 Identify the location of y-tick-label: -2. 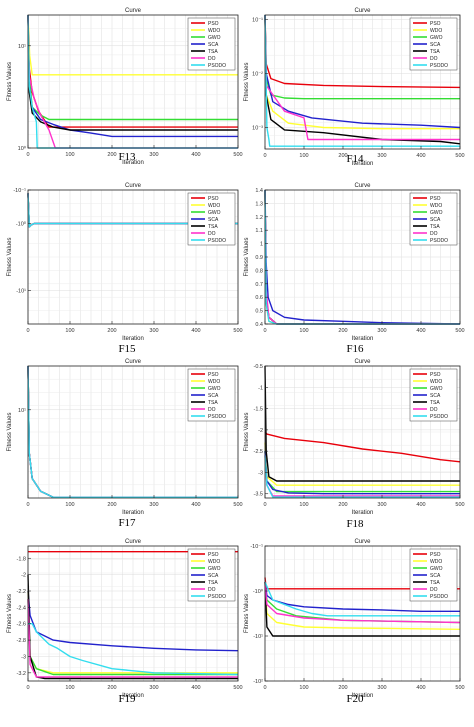
(260, 431).